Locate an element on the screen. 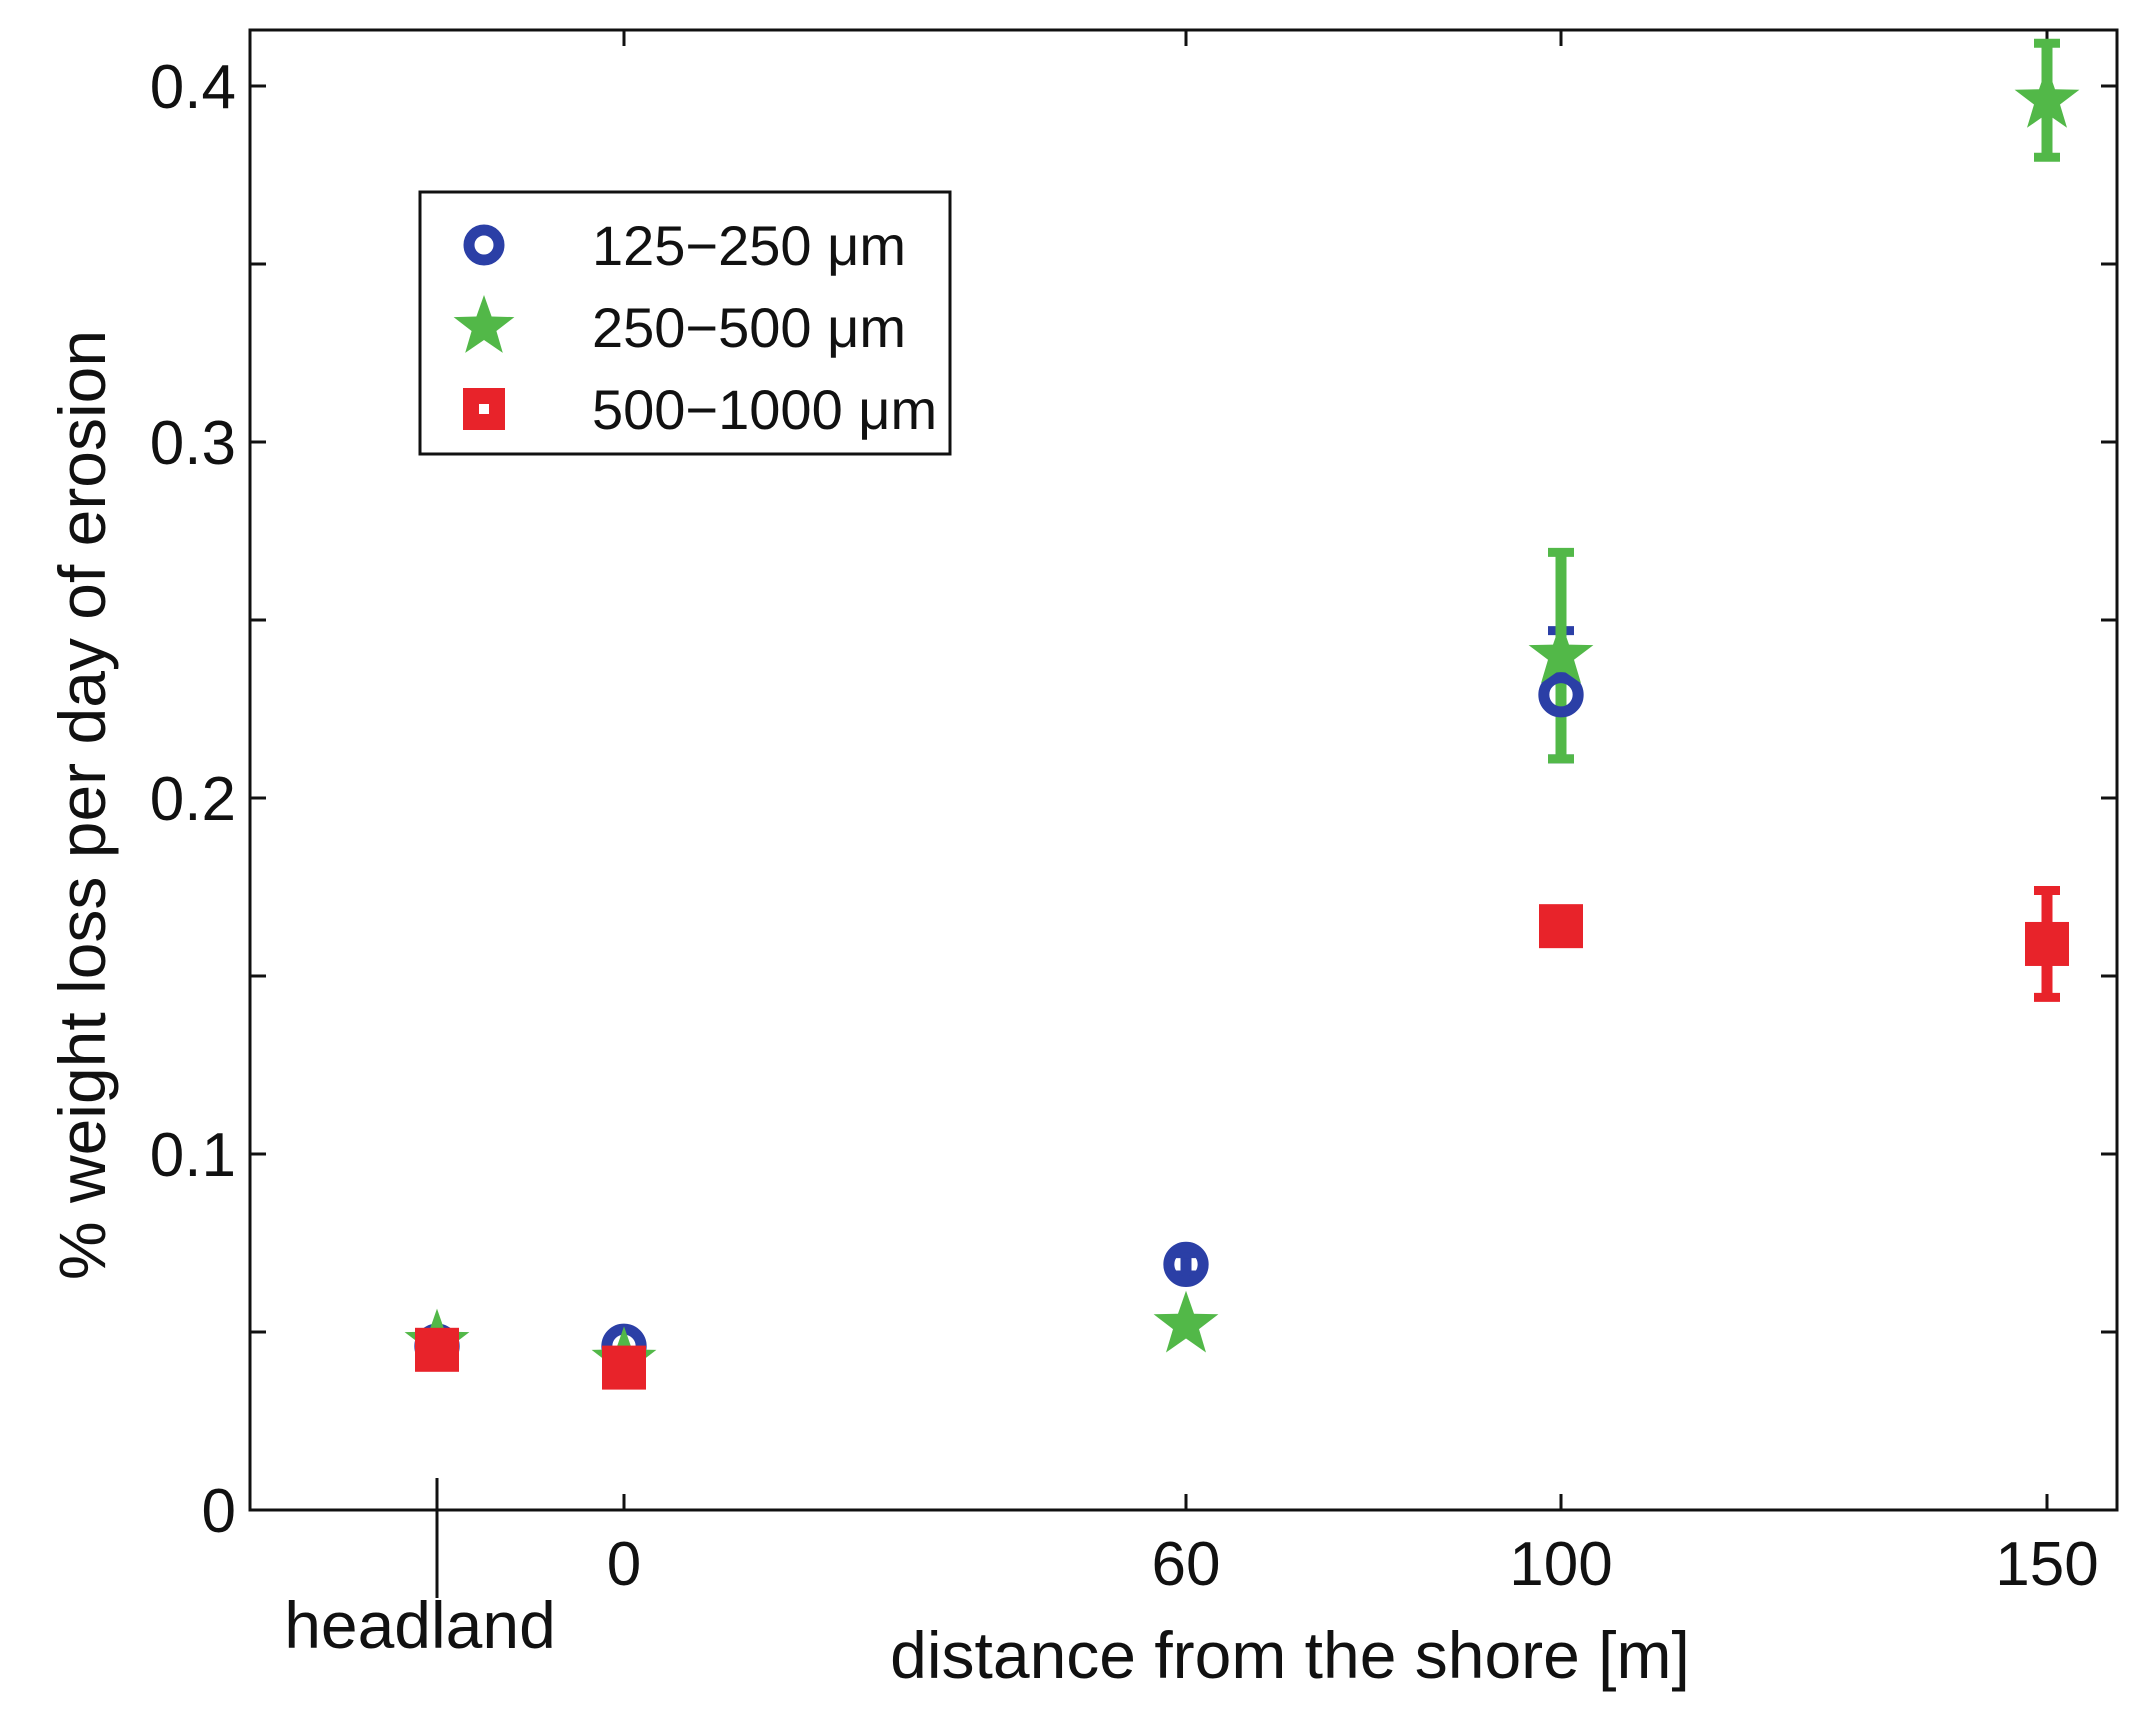 The image size is (2147, 1715). y-tick-label: 0.1 is located at coordinates (193, 1155).